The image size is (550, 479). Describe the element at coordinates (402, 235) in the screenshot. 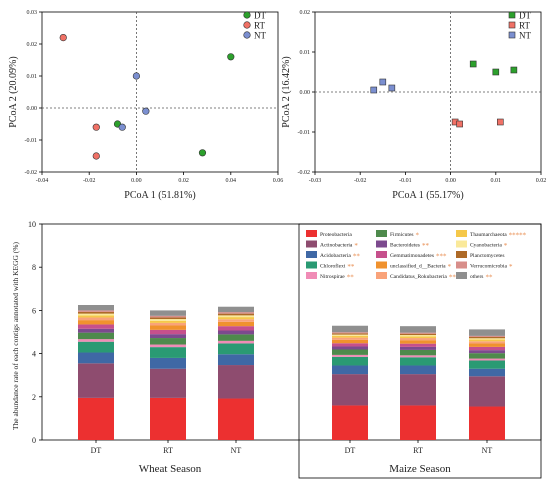

I see `legend-label: Firmicutes` at that location.